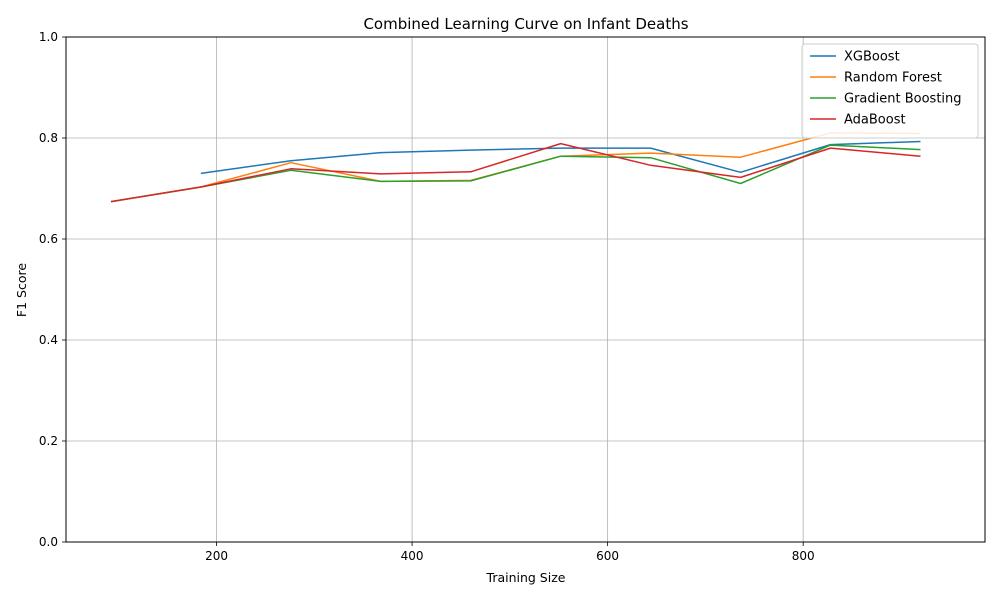 The image size is (1000, 600). Describe the element at coordinates (48, 542) in the screenshot. I see `y-tick-label: 0.0` at that location.